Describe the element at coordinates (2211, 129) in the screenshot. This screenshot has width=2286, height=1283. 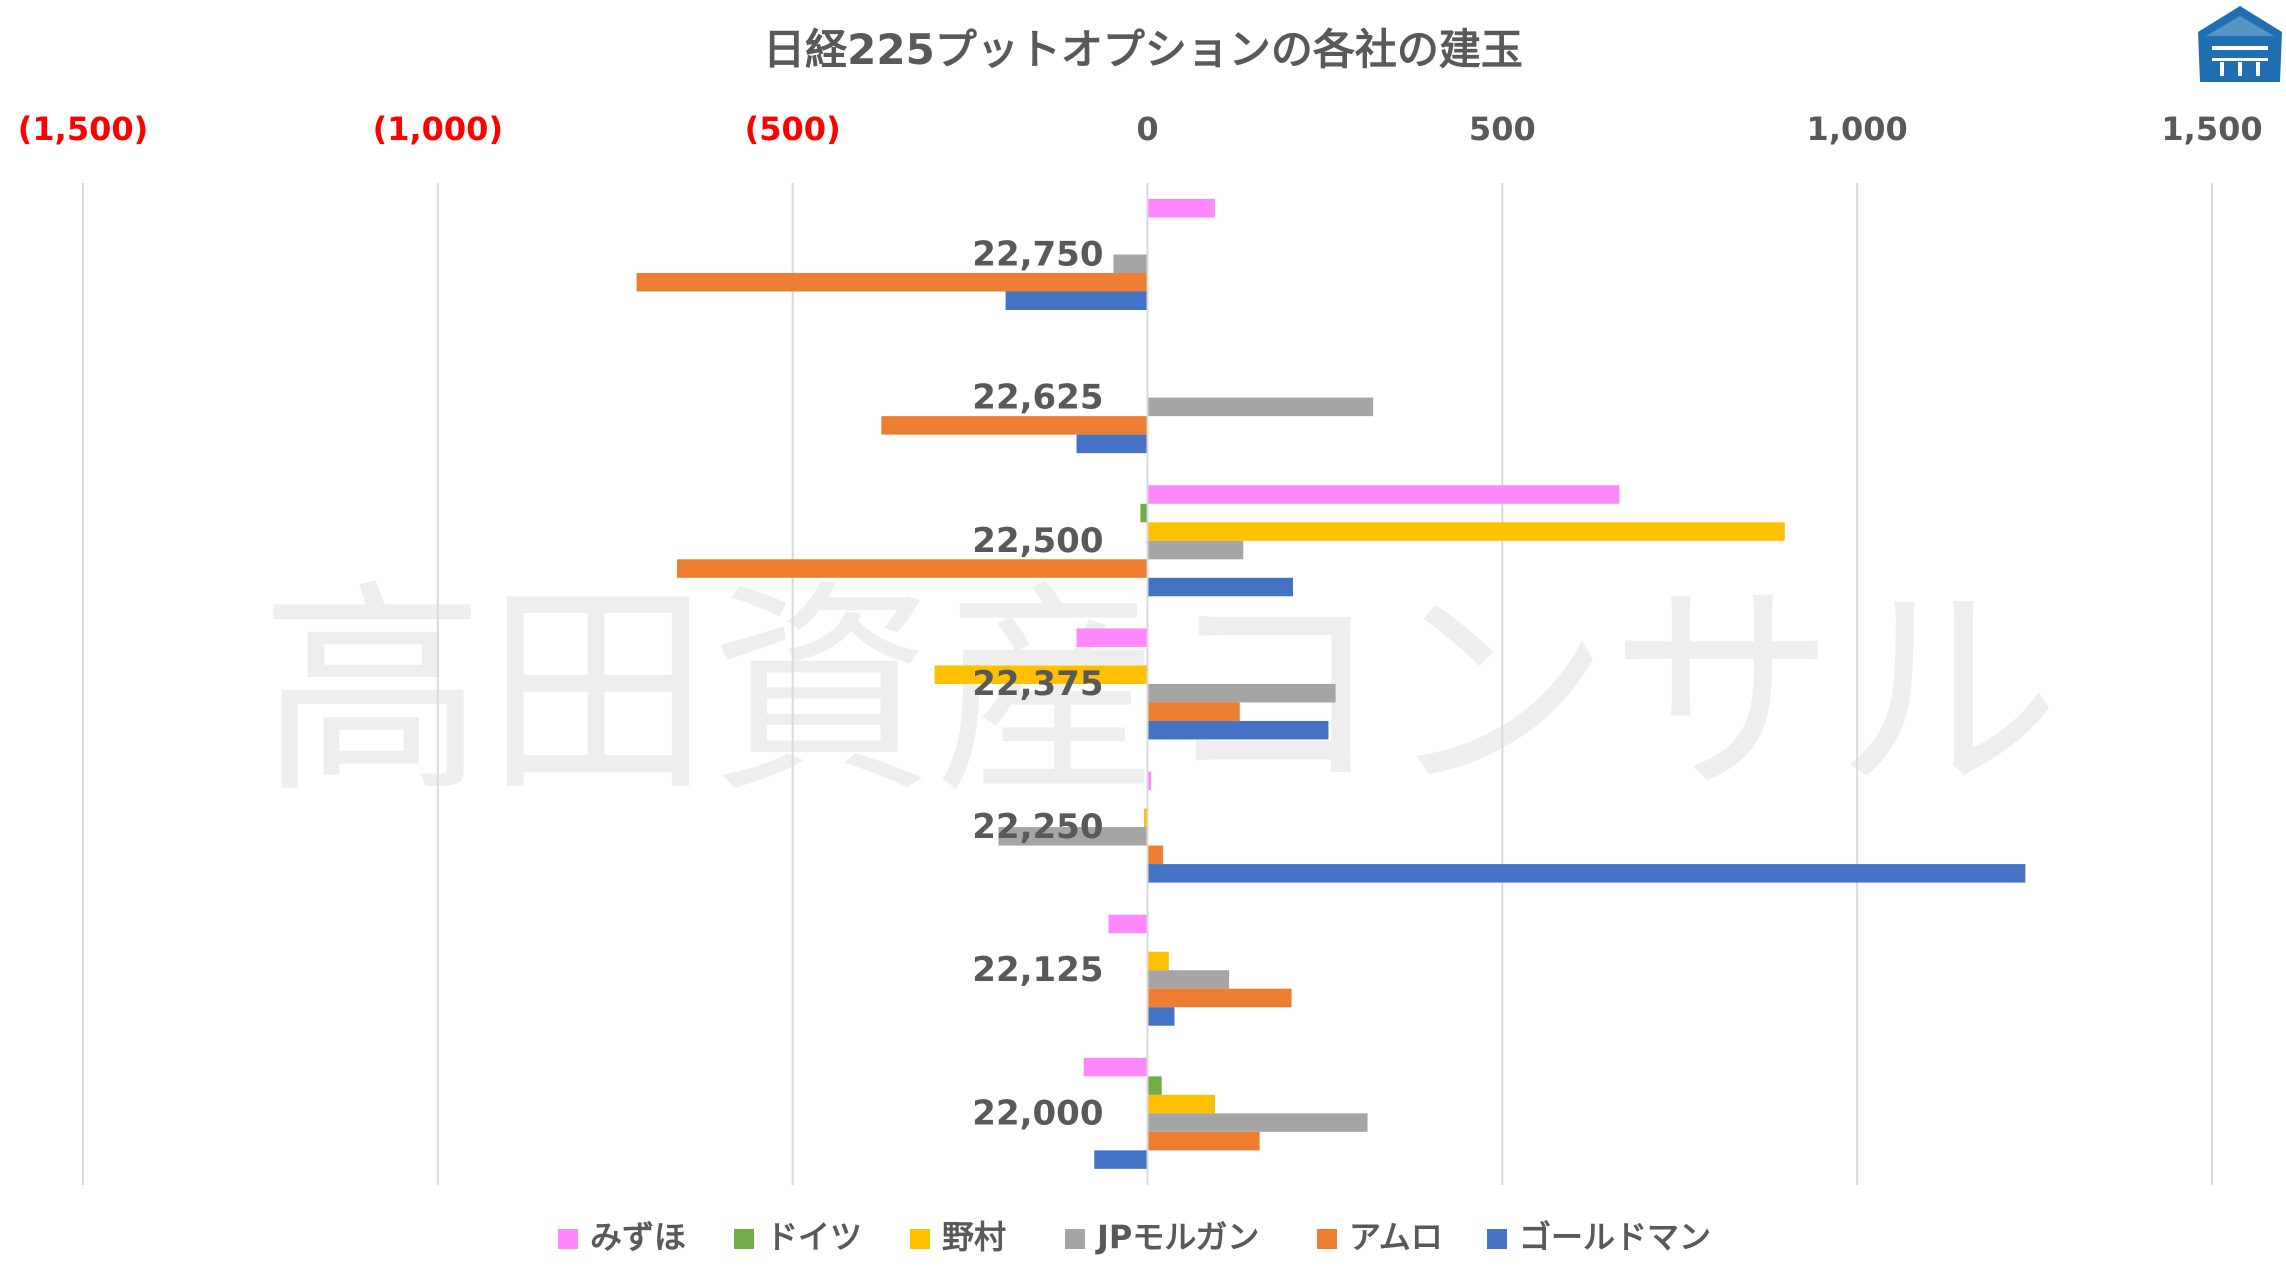
I see `x-tick-label: 1,500` at that location.